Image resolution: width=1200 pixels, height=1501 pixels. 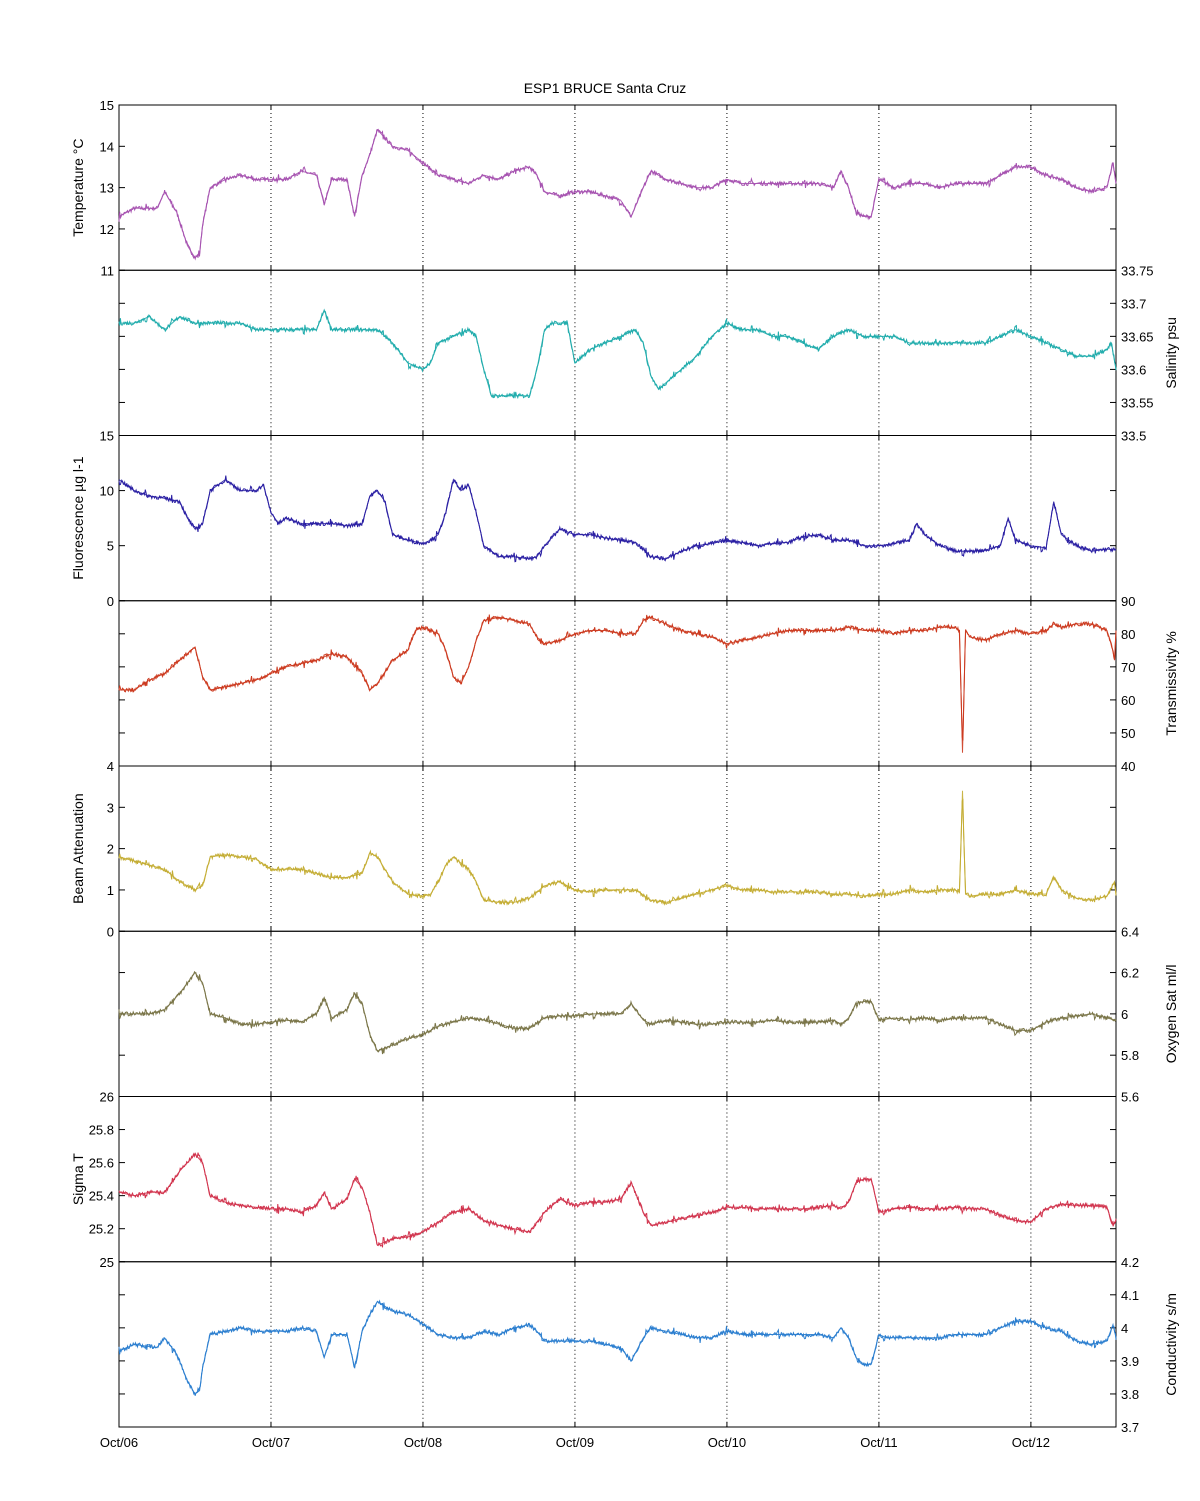 I want to click on y-tick-label: 14, so click(x=107, y=146).